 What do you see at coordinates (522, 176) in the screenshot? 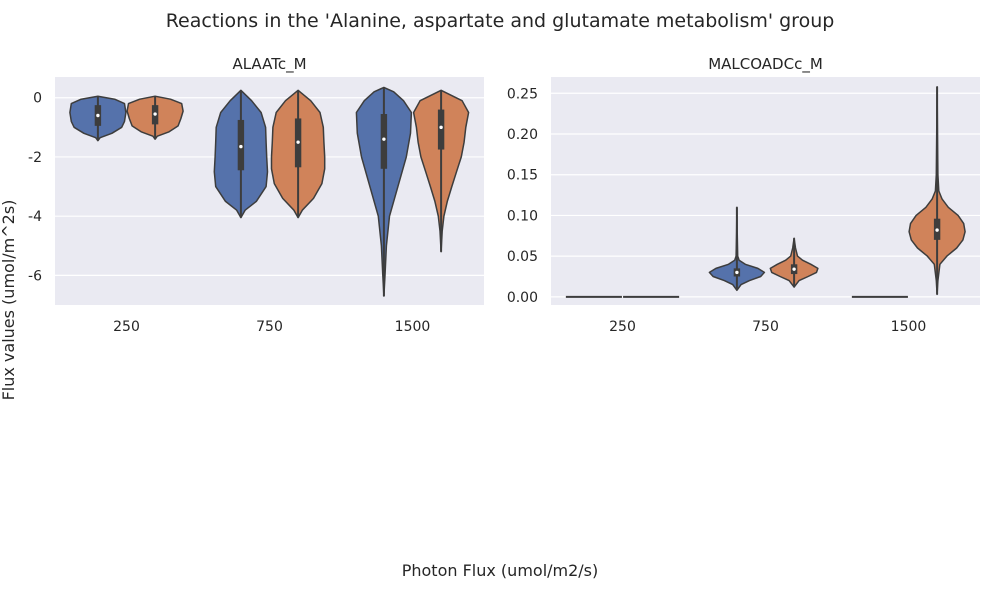
I see `y-tick-label: 0.15` at bounding box center [522, 176].